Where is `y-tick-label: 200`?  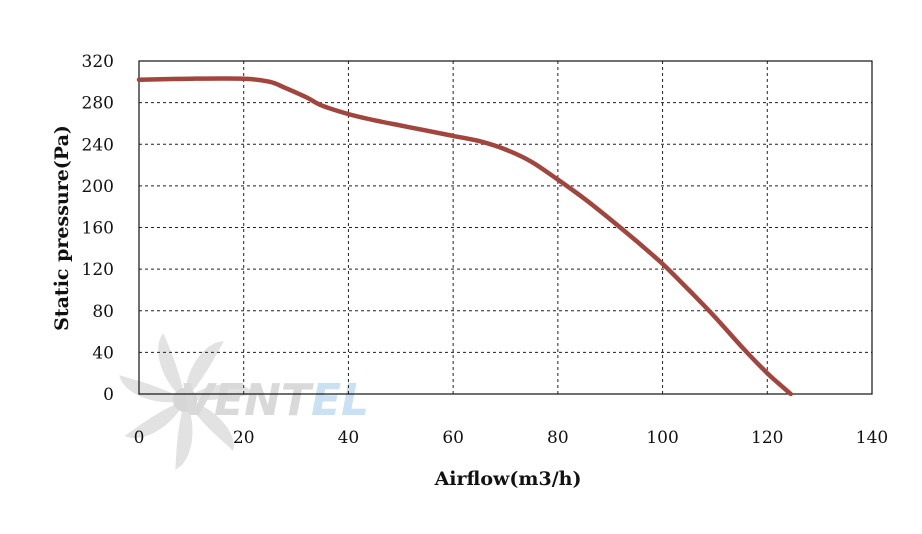
y-tick-label: 200 is located at coordinates (98, 187).